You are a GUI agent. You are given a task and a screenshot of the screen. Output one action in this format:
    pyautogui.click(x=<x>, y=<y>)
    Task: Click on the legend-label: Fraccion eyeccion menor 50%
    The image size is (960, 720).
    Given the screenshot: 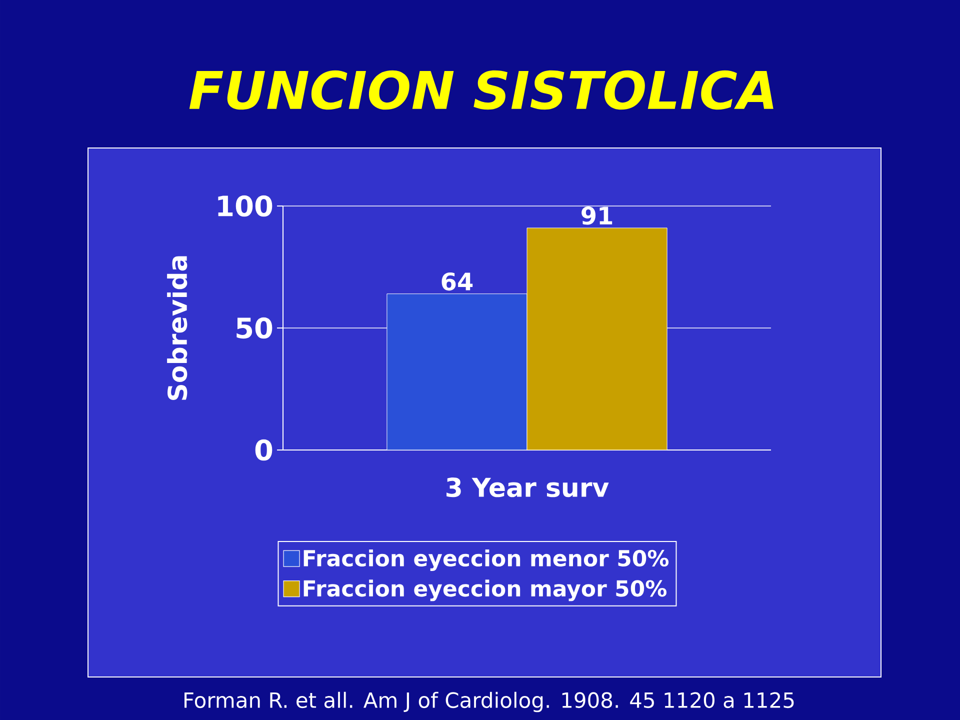 What is the action you would take?
    pyautogui.click(x=486, y=560)
    